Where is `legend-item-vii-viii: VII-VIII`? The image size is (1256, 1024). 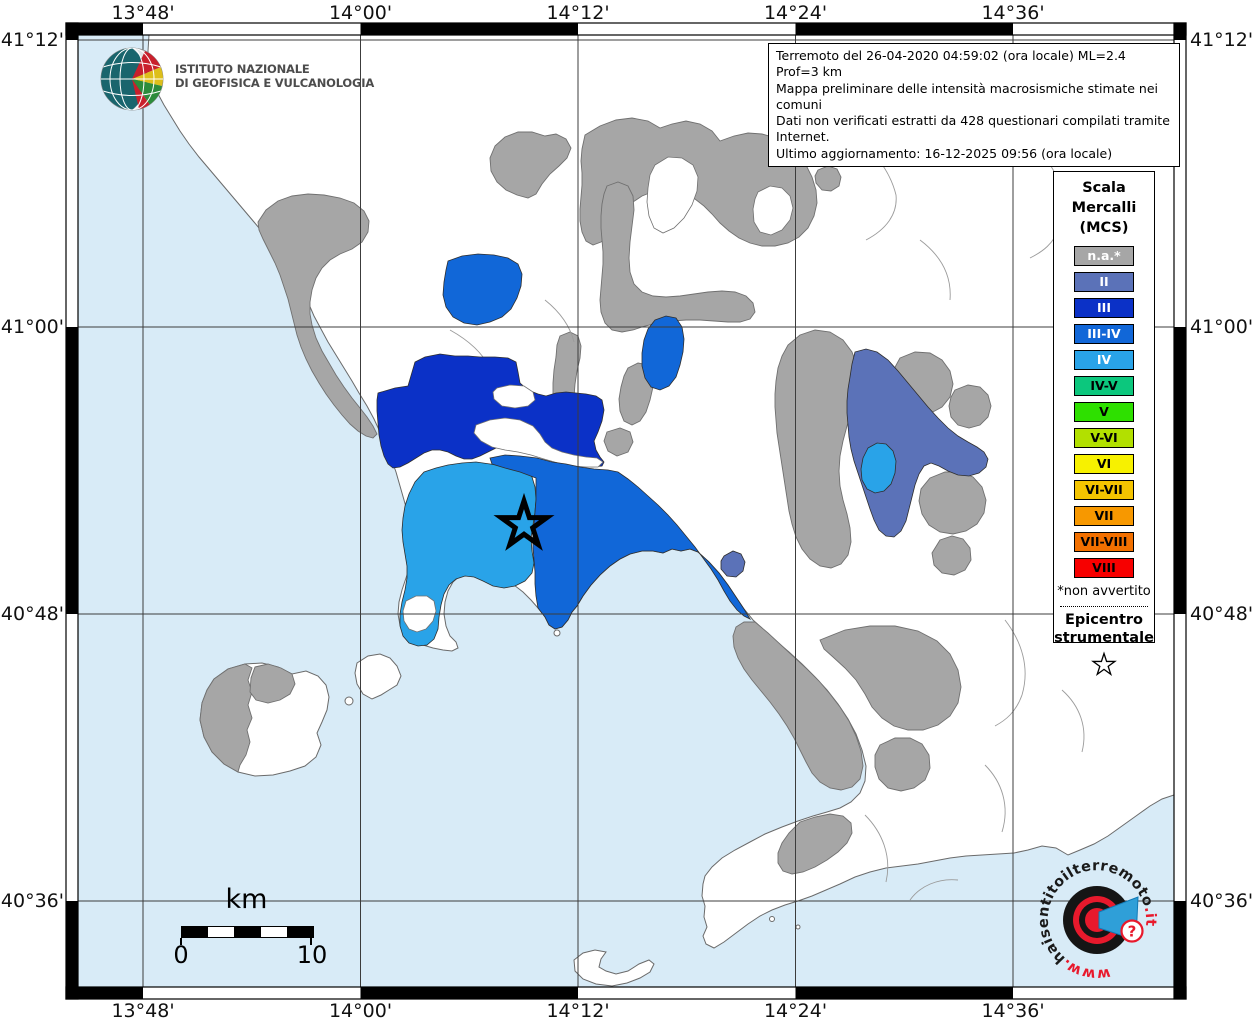 legend-item-vii-viii: VII-VIII is located at coordinates (1104, 542).